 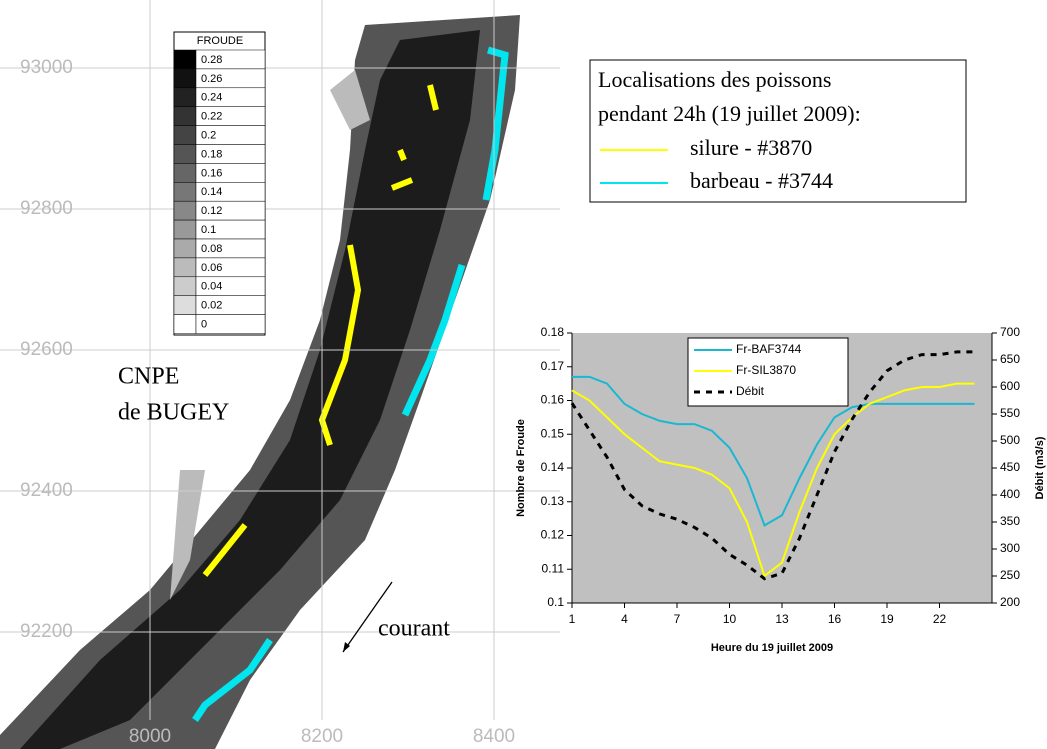 I want to click on x-tick-label: 19, so click(x=887, y=619).